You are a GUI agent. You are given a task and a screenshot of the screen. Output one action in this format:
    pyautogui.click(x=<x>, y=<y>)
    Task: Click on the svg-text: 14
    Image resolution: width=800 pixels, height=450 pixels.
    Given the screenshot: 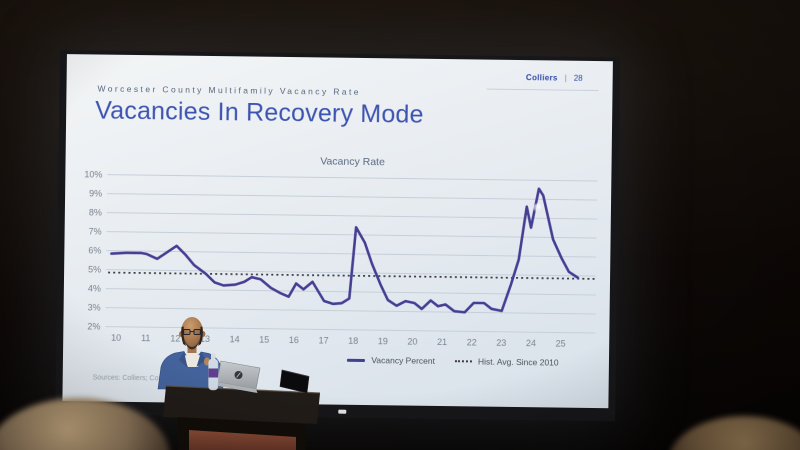 What is the action you would take?
    pyautogui.click(x=235, y=339)
    